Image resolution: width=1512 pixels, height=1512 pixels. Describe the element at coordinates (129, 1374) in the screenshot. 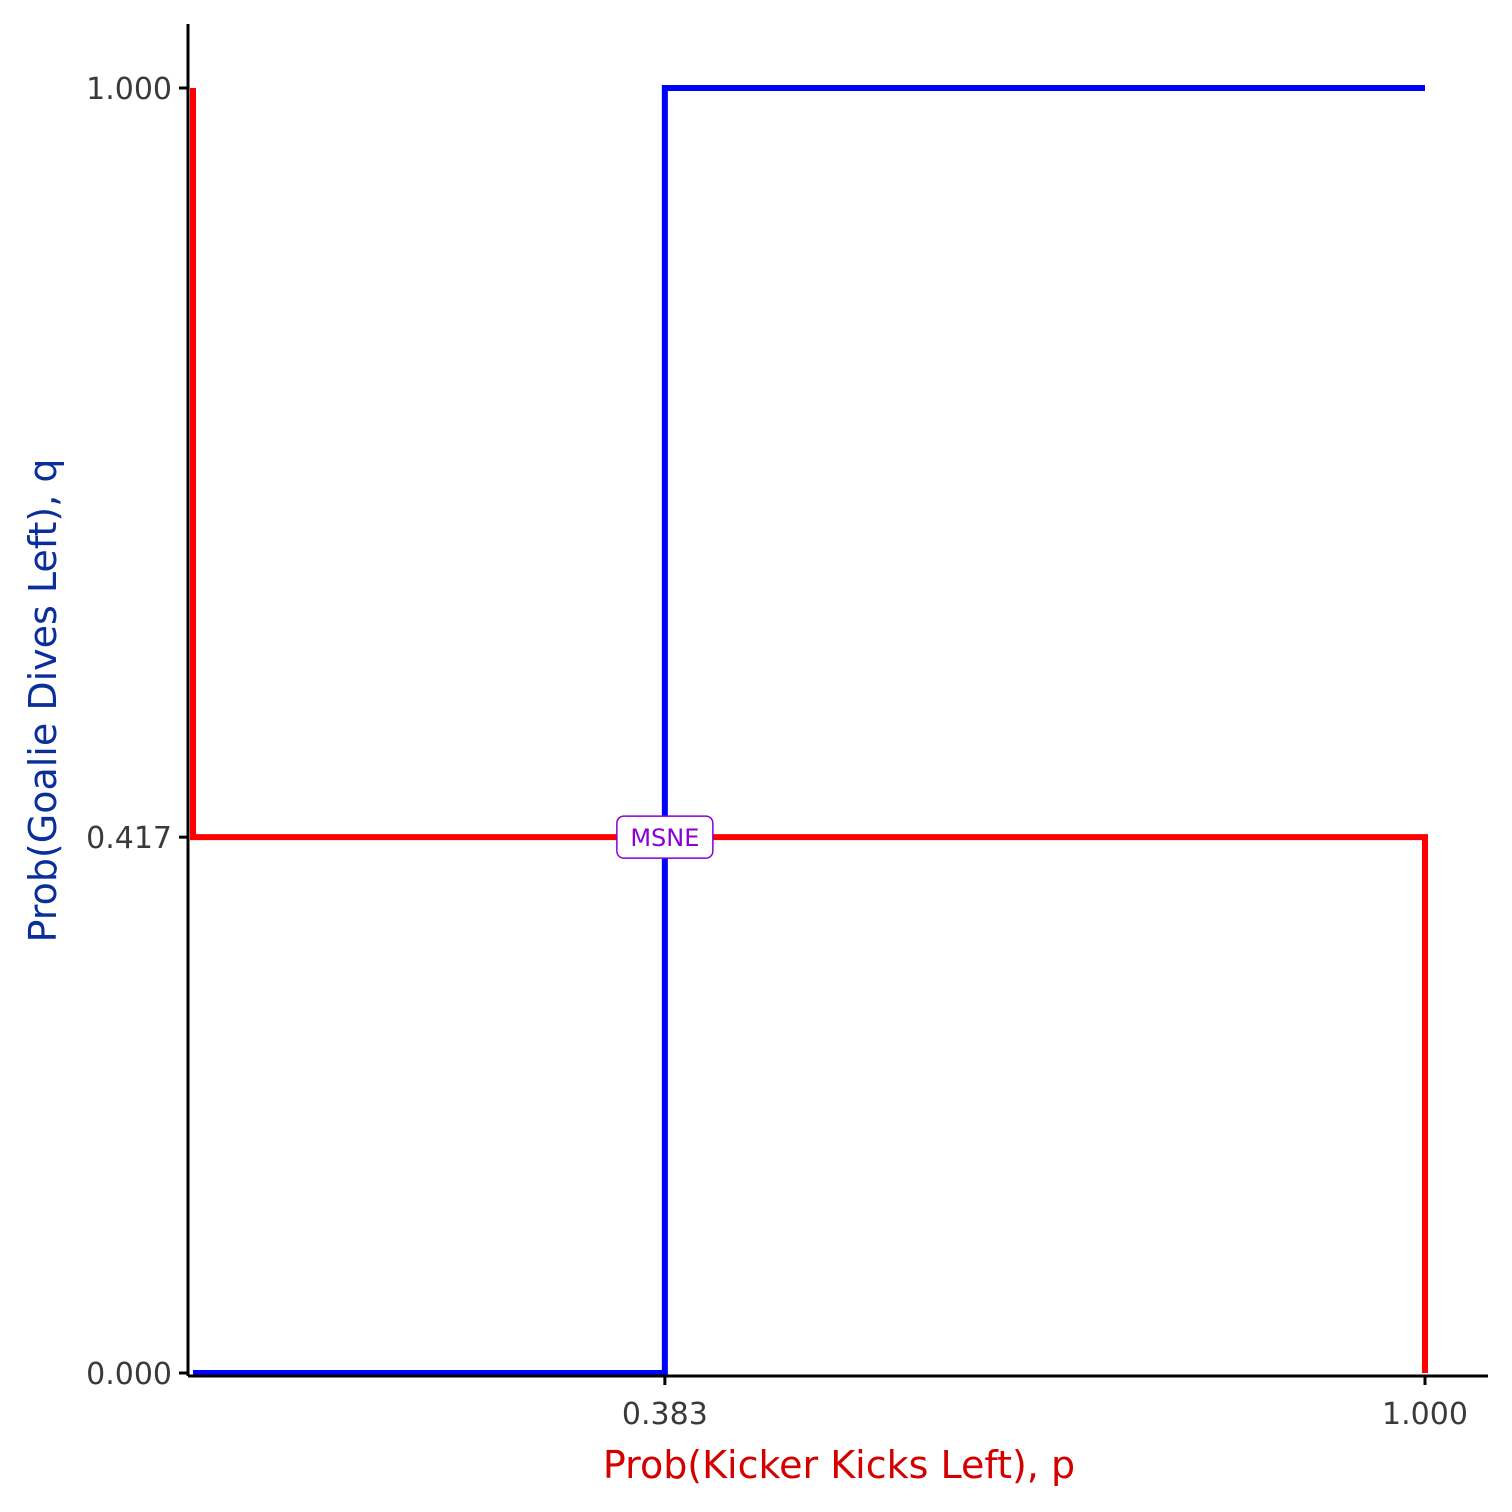

I see `y-tick-label: 0.000` at that location.